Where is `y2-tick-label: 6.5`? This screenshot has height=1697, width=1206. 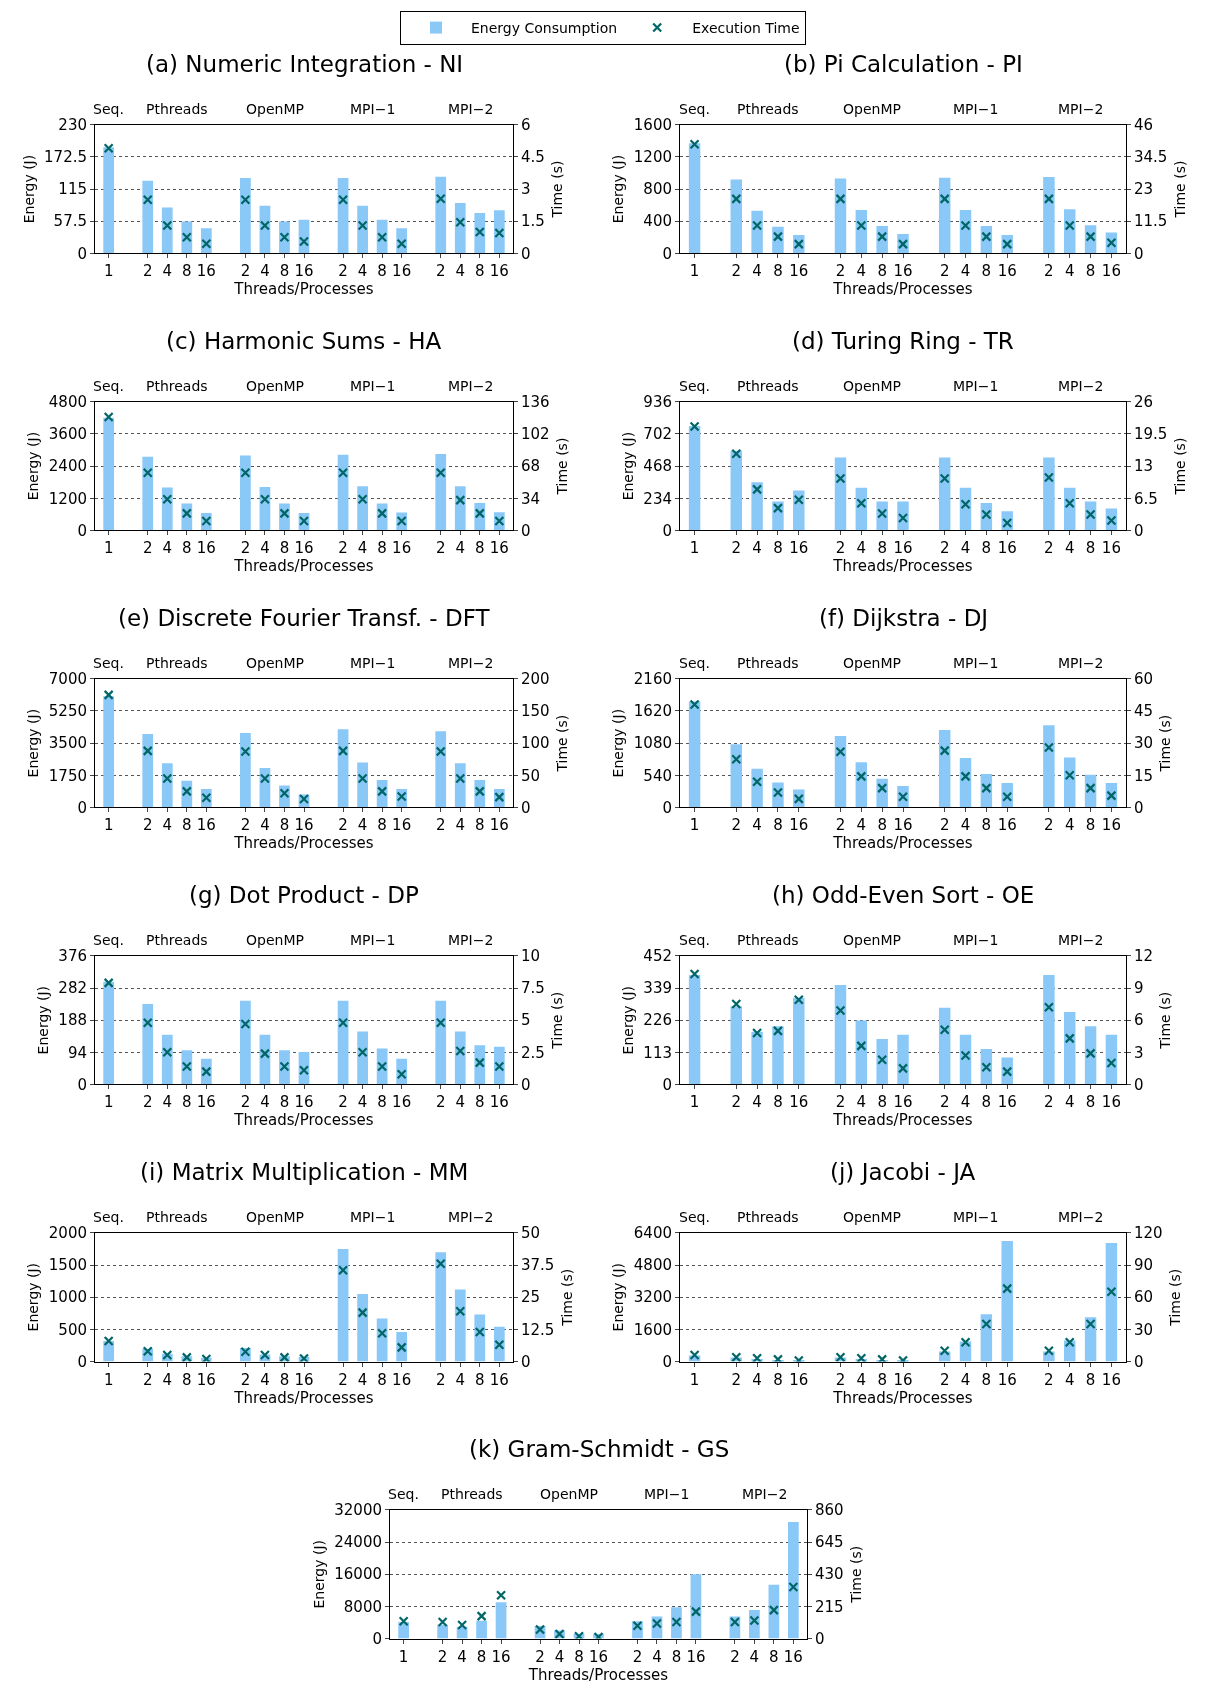
y2-tick-label: 6.5 is located at coordinates (1146, 498).